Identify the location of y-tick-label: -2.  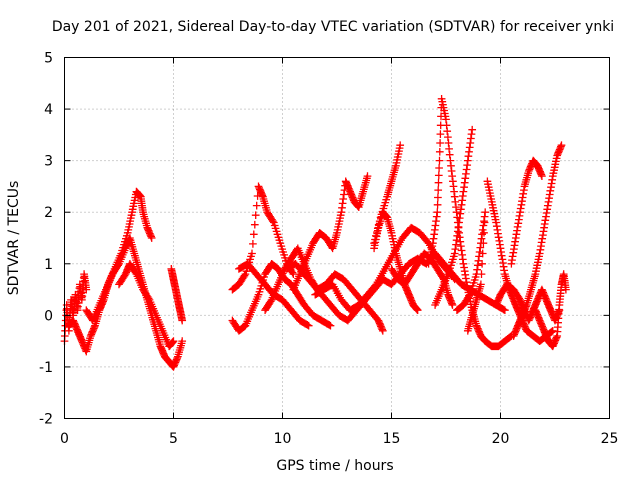
(46, 420).